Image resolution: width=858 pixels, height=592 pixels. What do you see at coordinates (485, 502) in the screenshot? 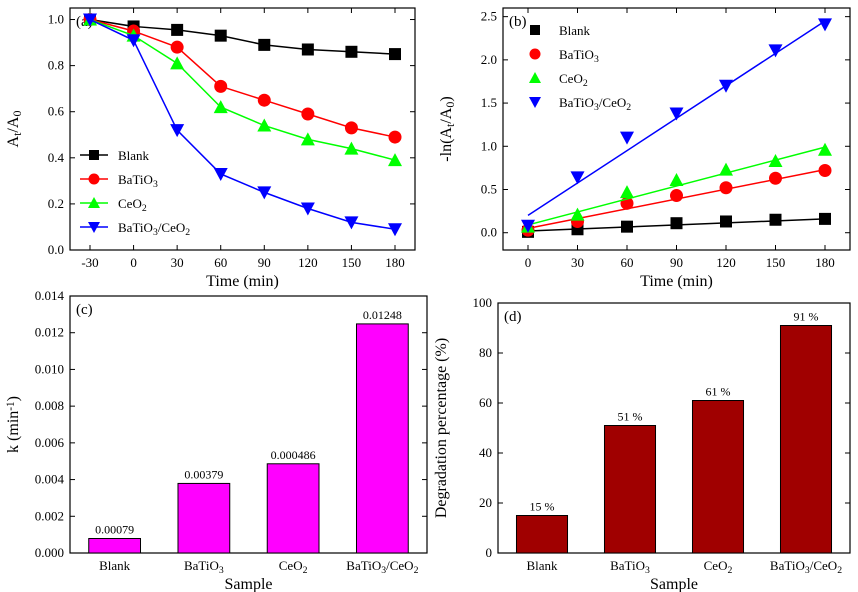
I see `y-tick-label: 20` at bounding box center [485, 502].